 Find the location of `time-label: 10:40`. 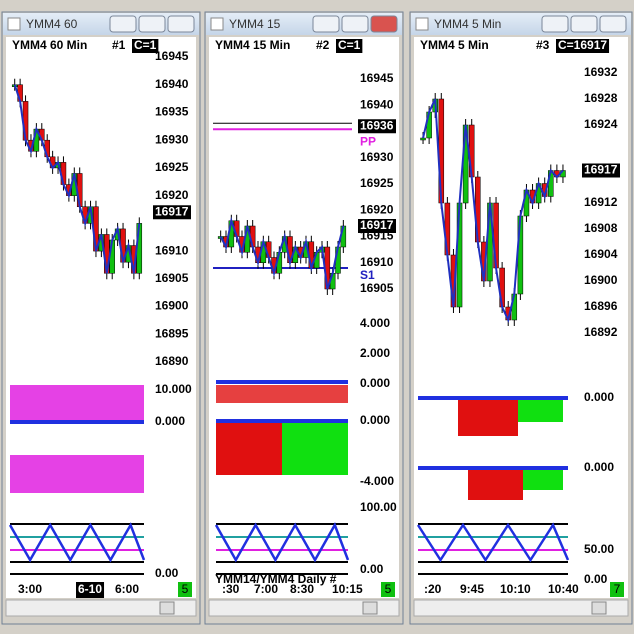

time-label: 10:40 is located at coordinates (563, 589).